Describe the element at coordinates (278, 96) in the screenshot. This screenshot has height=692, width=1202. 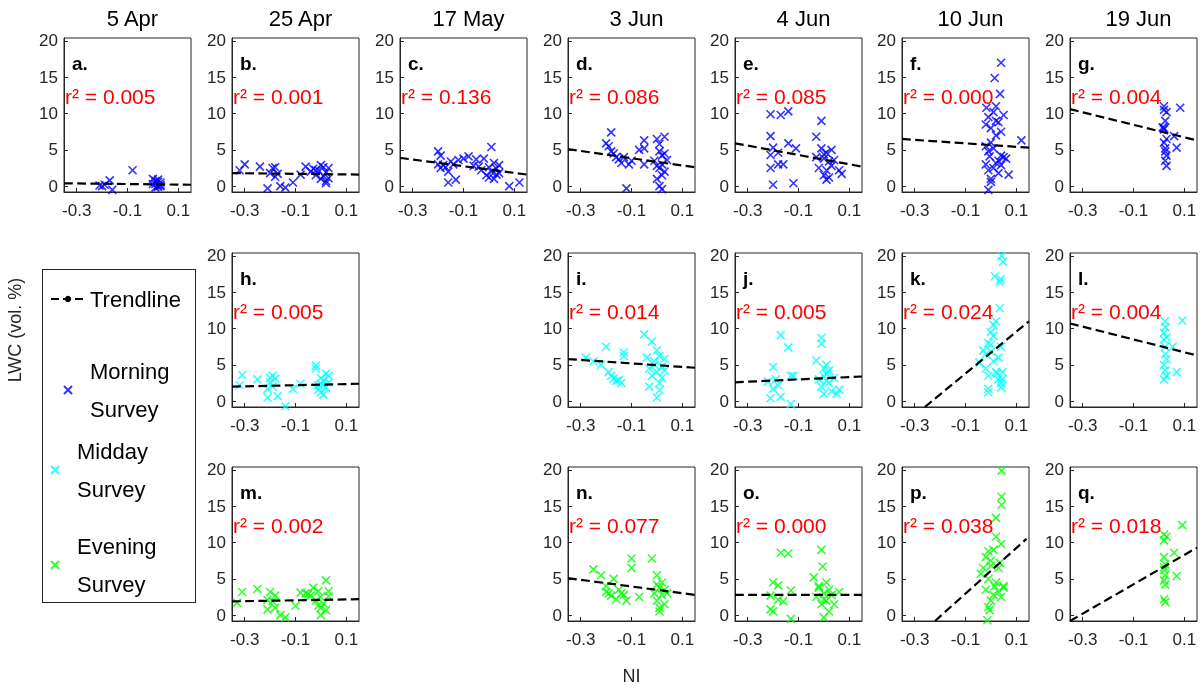
I see `annotation: r² = 0.001` at that location.